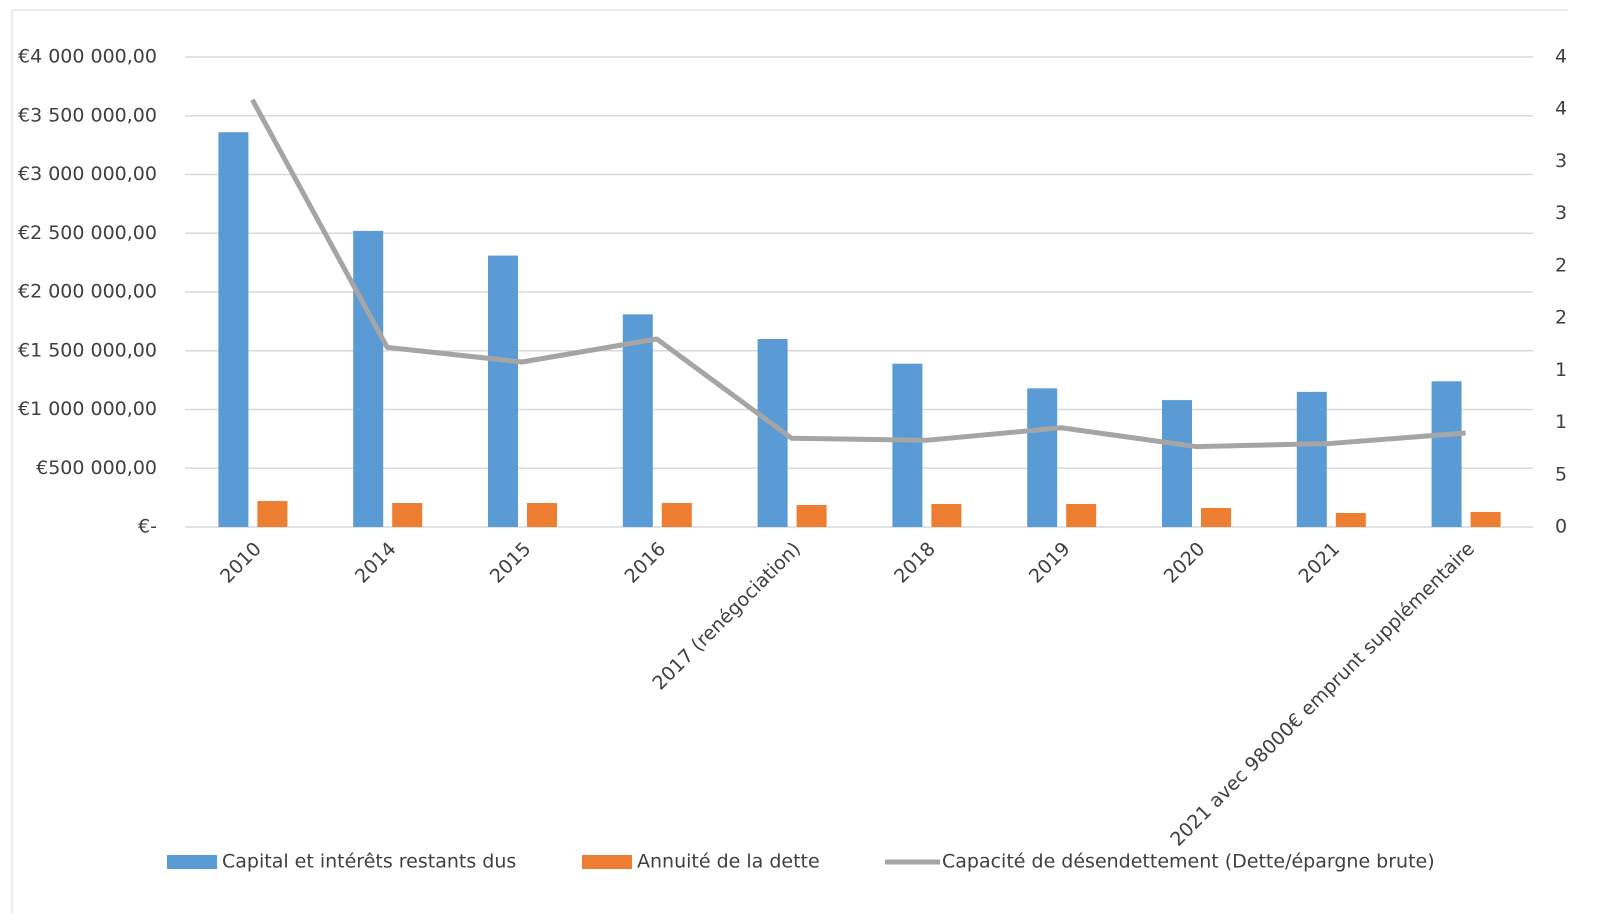 The image size is (1598, 917). Describe the element at coordinates (376, 563) in the screenshot. I see `x-tick-label: 2014` at that location.